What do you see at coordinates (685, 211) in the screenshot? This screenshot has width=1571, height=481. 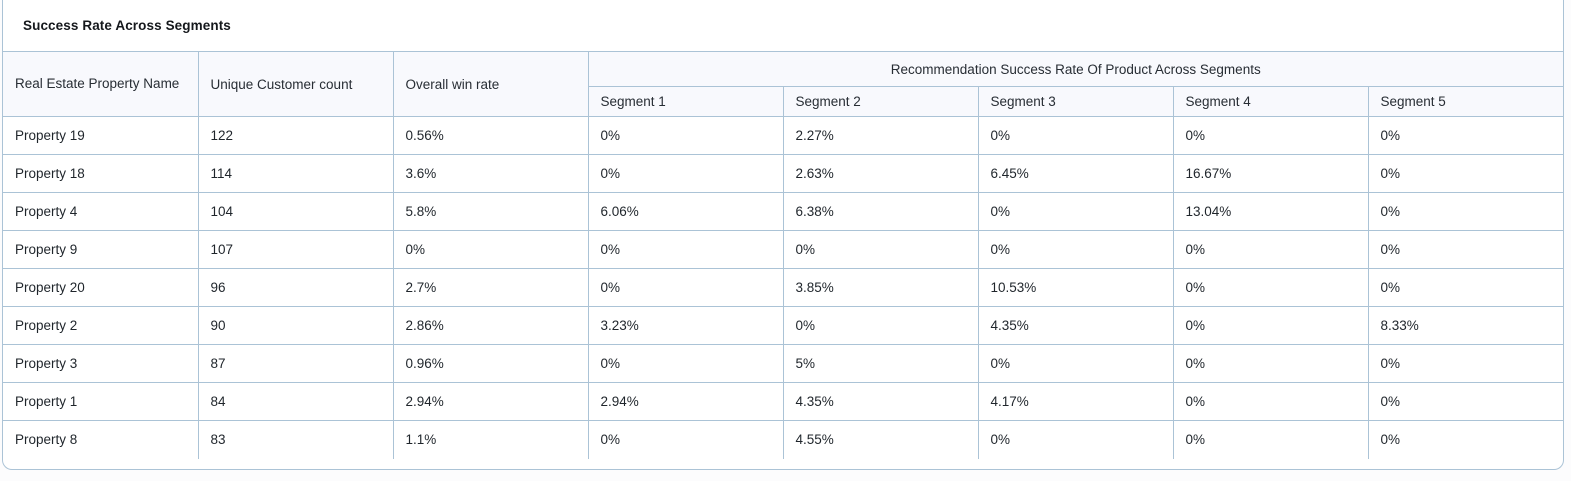 I see `cell-segment-1: 6.06%` at bounding box center [685, 211].